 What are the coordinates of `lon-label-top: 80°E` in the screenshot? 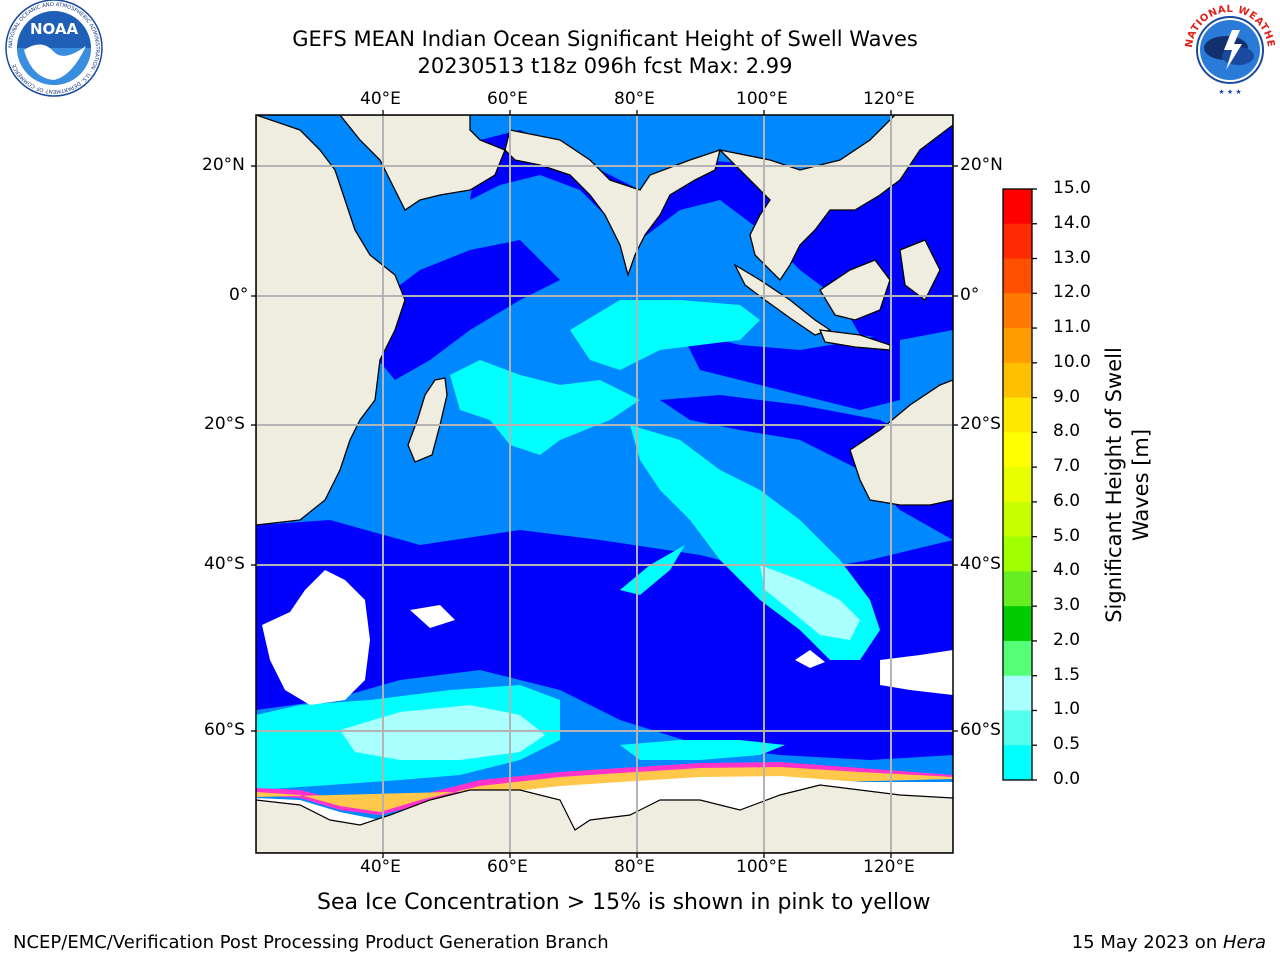 It's located at (634, 99).